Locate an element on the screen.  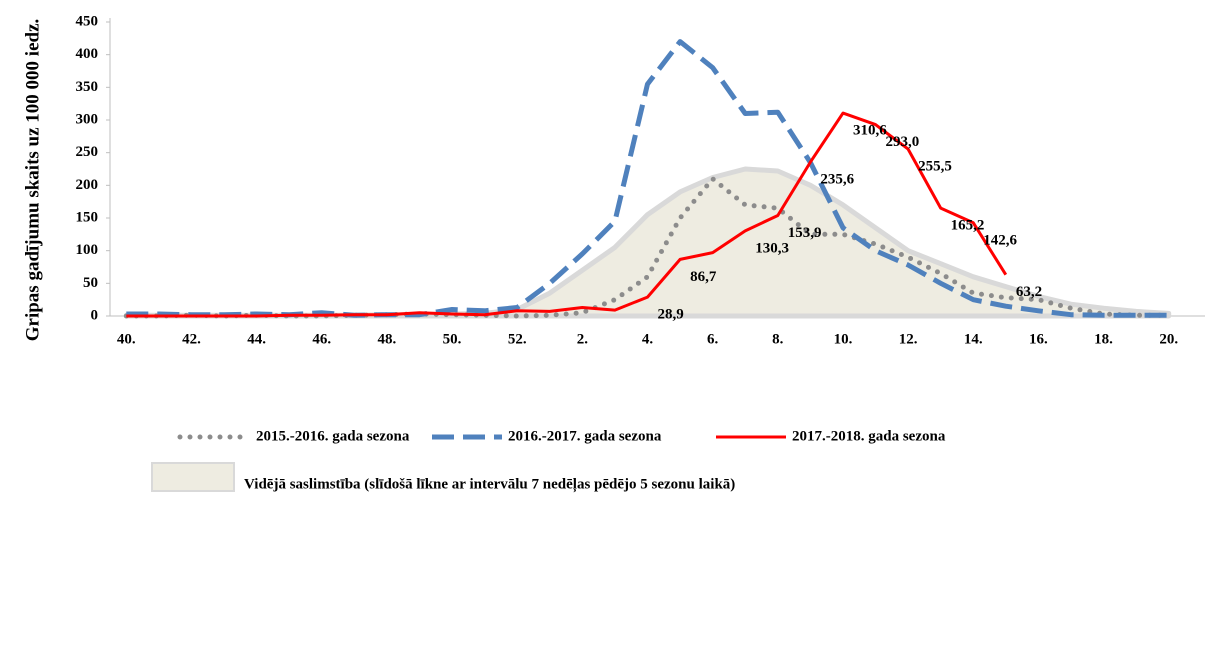
legend-label: 2015.-2016. gada sezona is located at coordinates (333, 436).